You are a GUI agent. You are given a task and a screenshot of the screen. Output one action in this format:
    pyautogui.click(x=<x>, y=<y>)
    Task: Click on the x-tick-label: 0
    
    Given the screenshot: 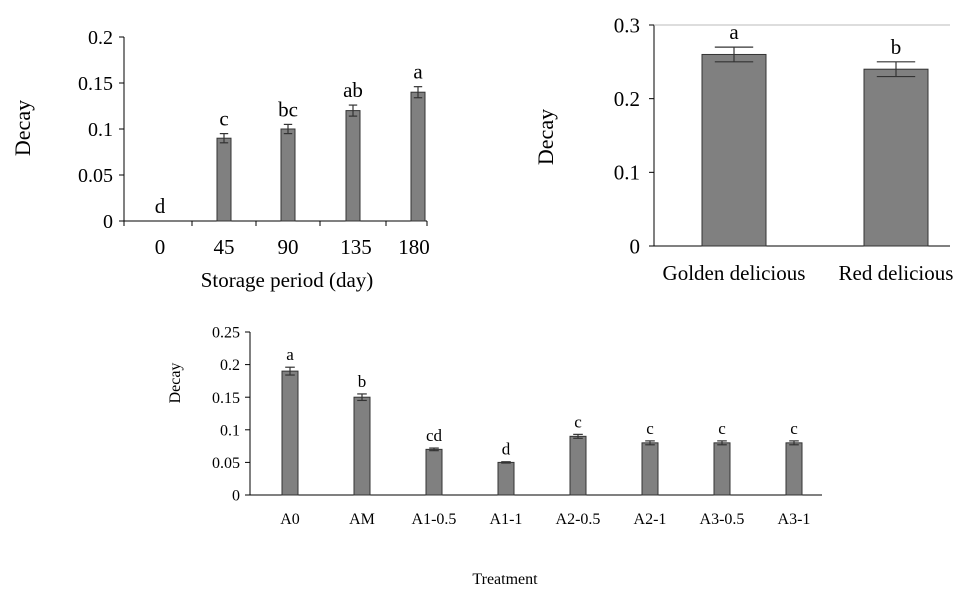 What is the action you would take?
    pyautogui.click(x=160, y=247)
    